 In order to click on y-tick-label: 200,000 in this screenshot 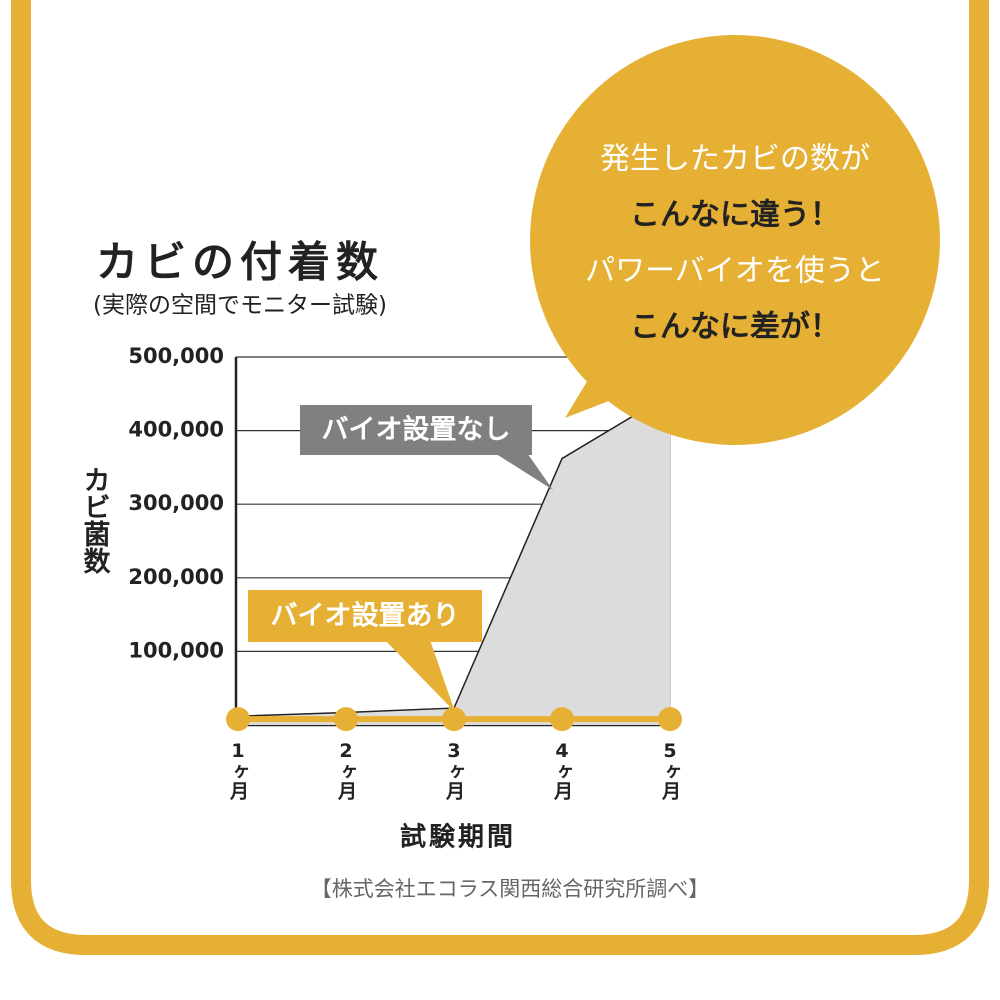, I will do `click(176, 577)`.